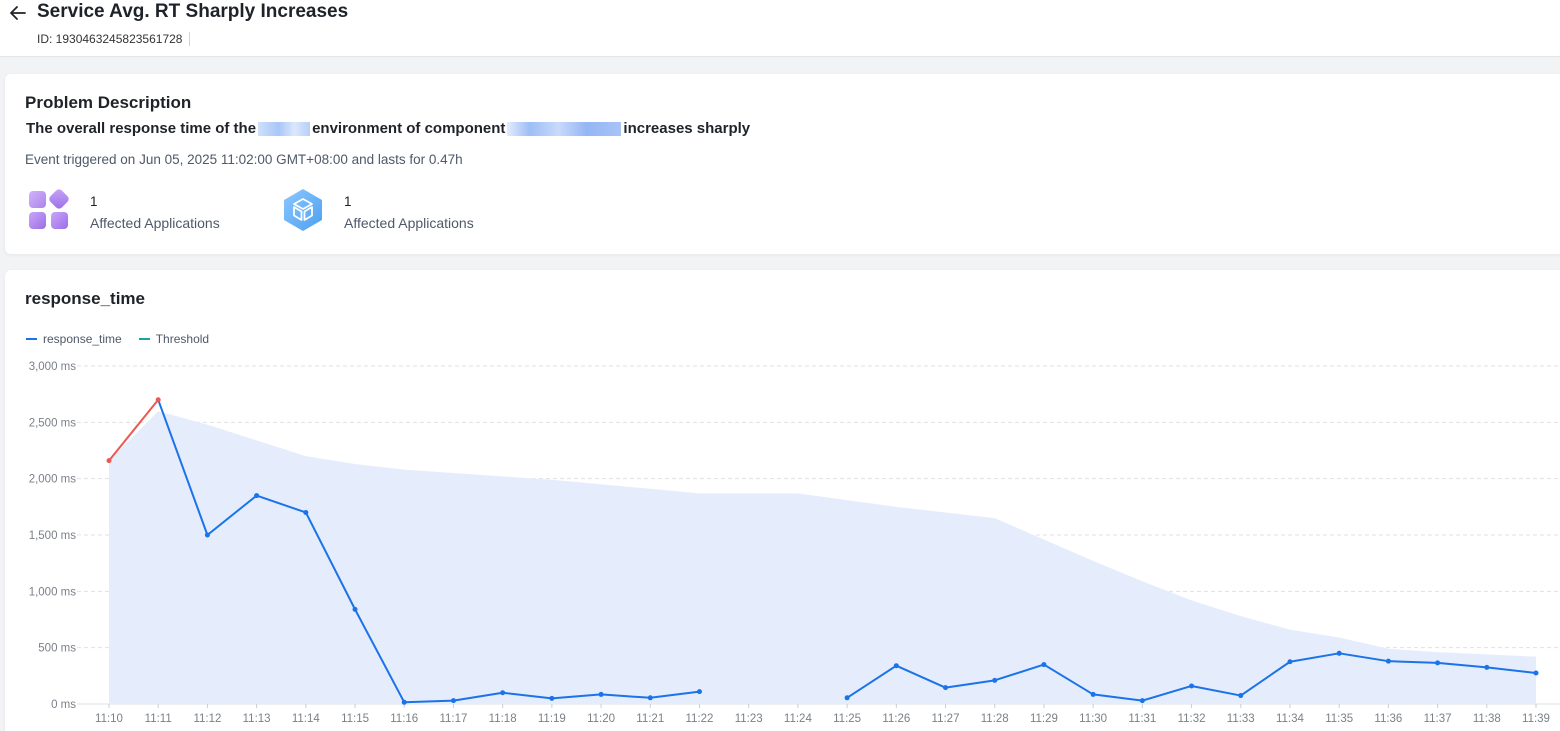  What do you see at coordinates (687, 128) in the screenshot?
I see `problem-text-part3: increases sharply` at bounding box center [687, 128].